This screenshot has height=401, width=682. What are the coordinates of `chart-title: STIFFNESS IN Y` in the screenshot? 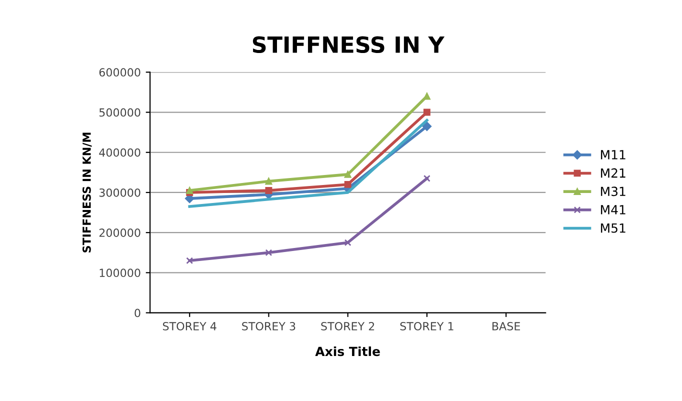 It's located at (348, 45).